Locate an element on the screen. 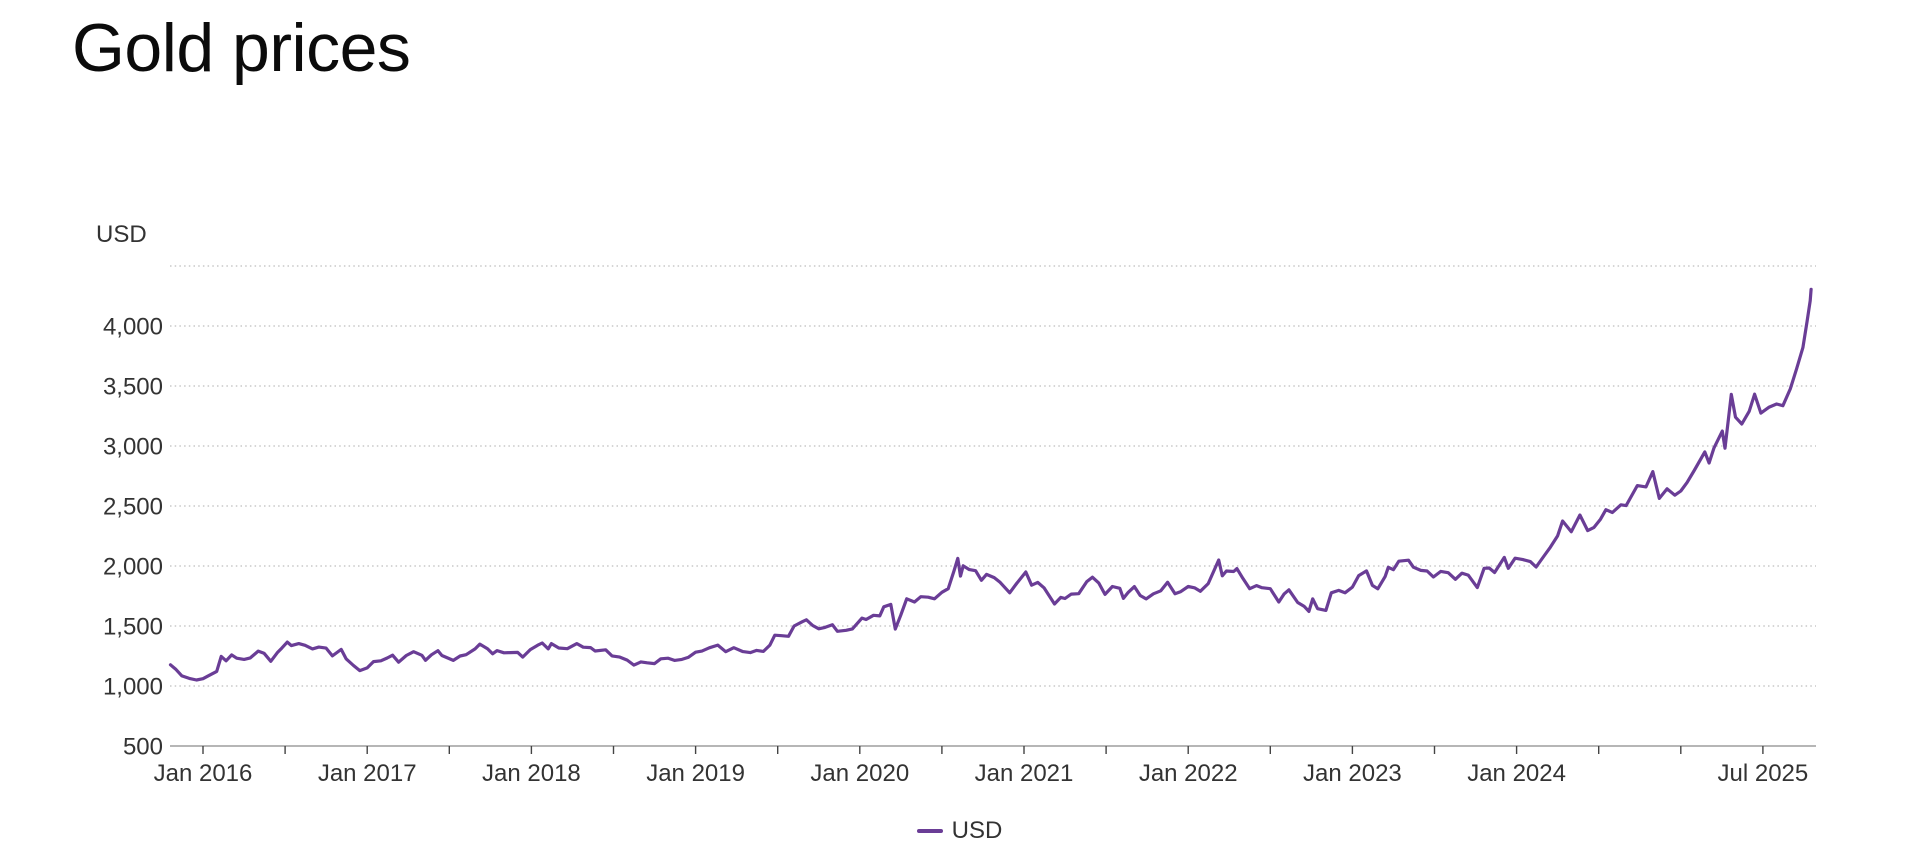  y-tick-label-500: 500 is located at coordinates (143, 747).